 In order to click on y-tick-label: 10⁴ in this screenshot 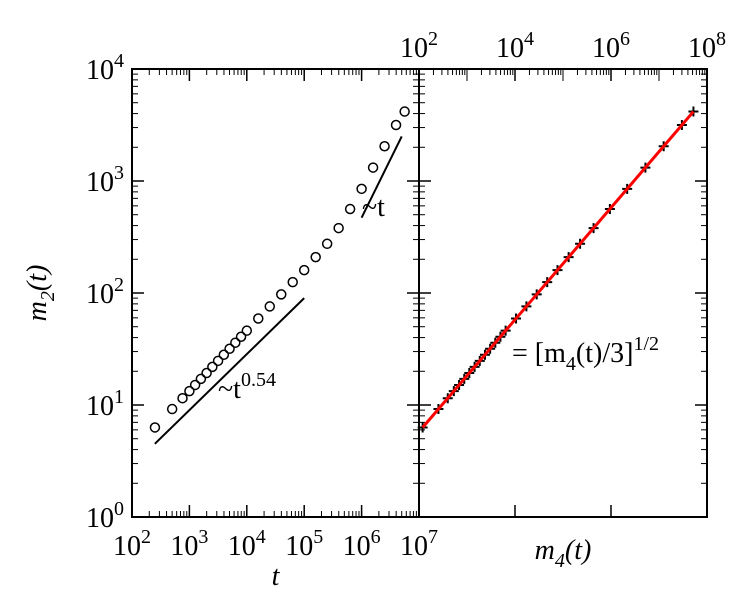, I will do `click(105, 68)`.